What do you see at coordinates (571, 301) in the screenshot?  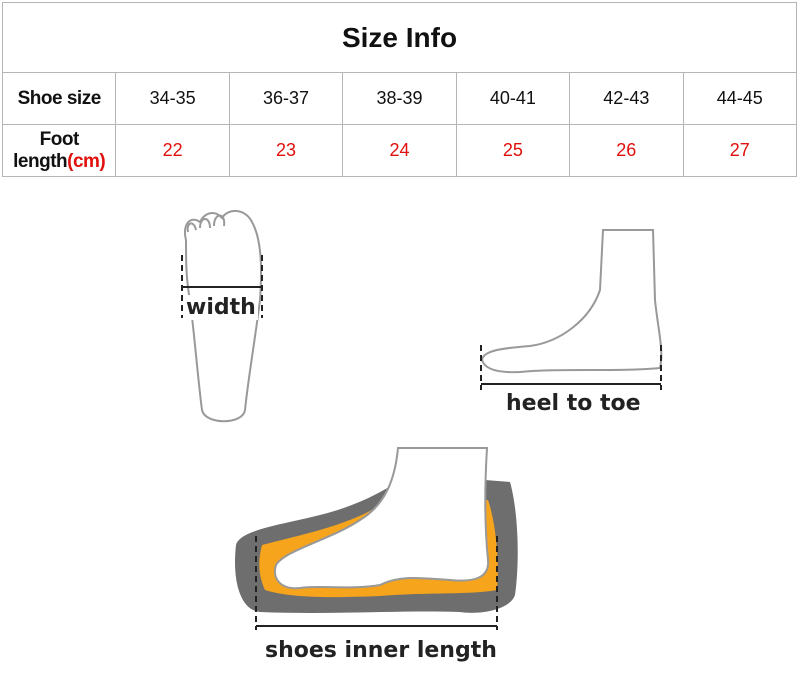 I see `foot-side-icon` at bounding box center [571, 301].